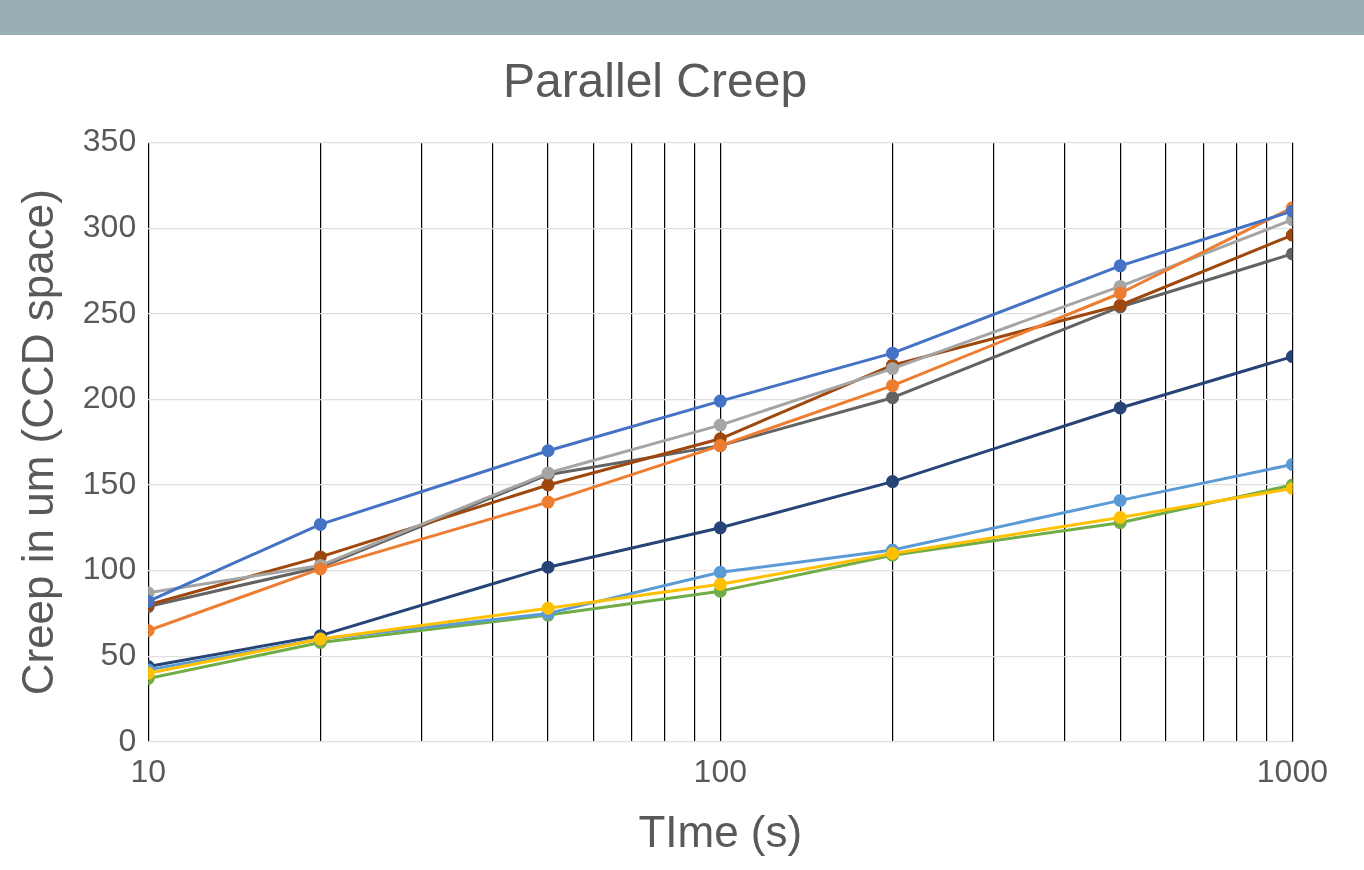  I want to click on y-tick-label: 150, so click(109, 482).